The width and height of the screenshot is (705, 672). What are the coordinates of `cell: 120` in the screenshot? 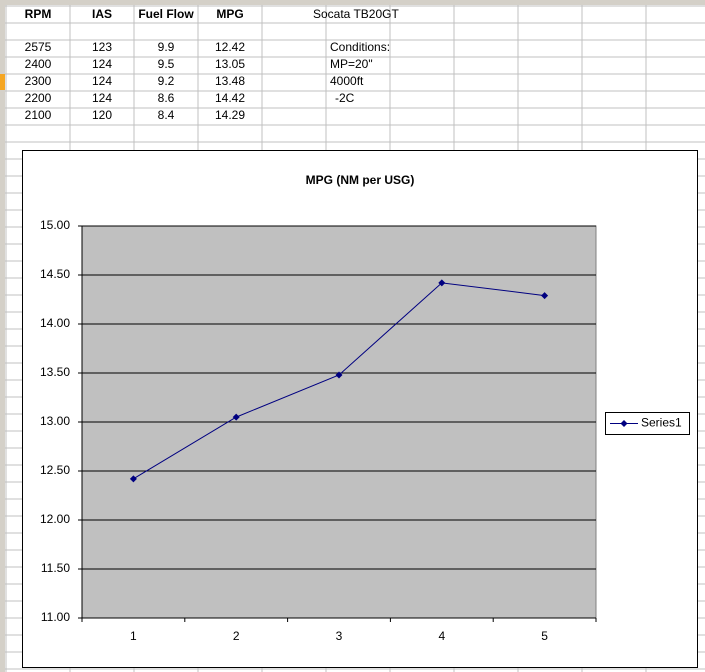 It's located at (102, 115).